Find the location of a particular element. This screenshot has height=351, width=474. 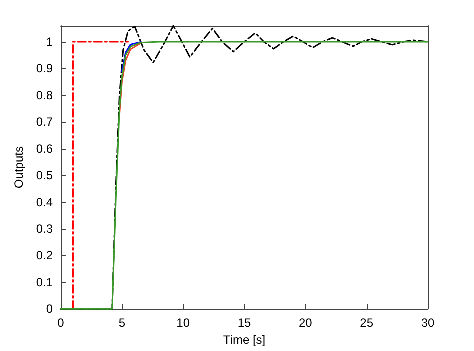

y-tick-label: 0.4 is located at coordinates (45, 202).